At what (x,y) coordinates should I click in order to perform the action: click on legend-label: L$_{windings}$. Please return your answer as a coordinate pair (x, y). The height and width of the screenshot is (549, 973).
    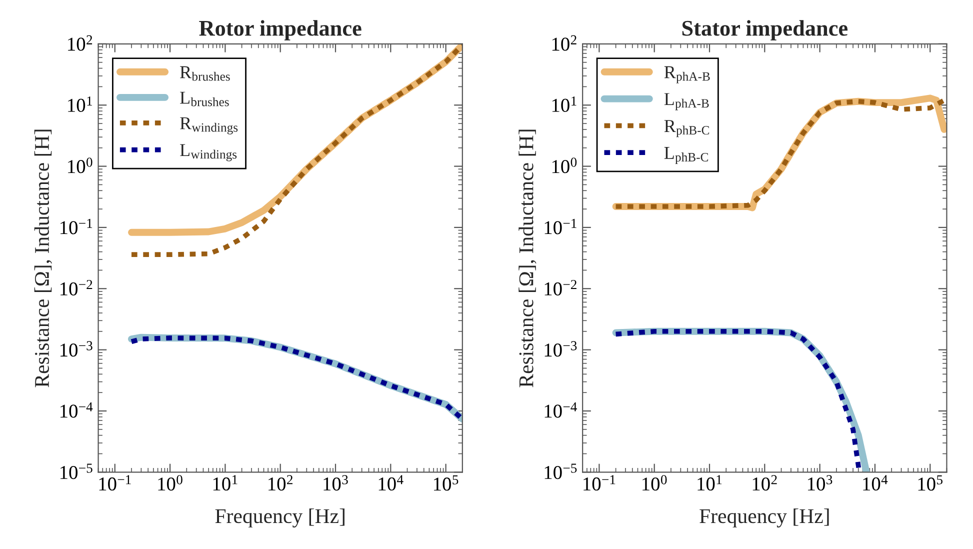
    Looking at the image, I should click on (208, 153).